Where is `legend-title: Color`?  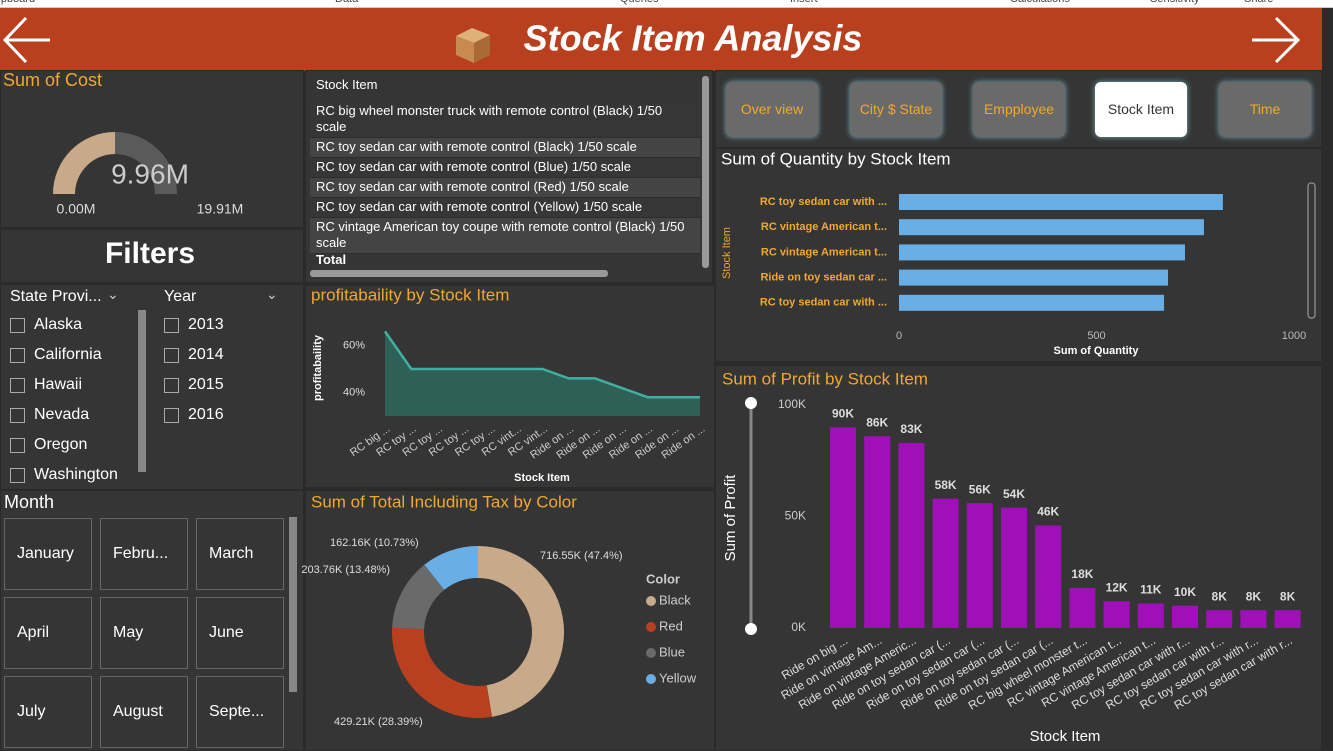
legend-title: Color is located at coordinates (663, 578).